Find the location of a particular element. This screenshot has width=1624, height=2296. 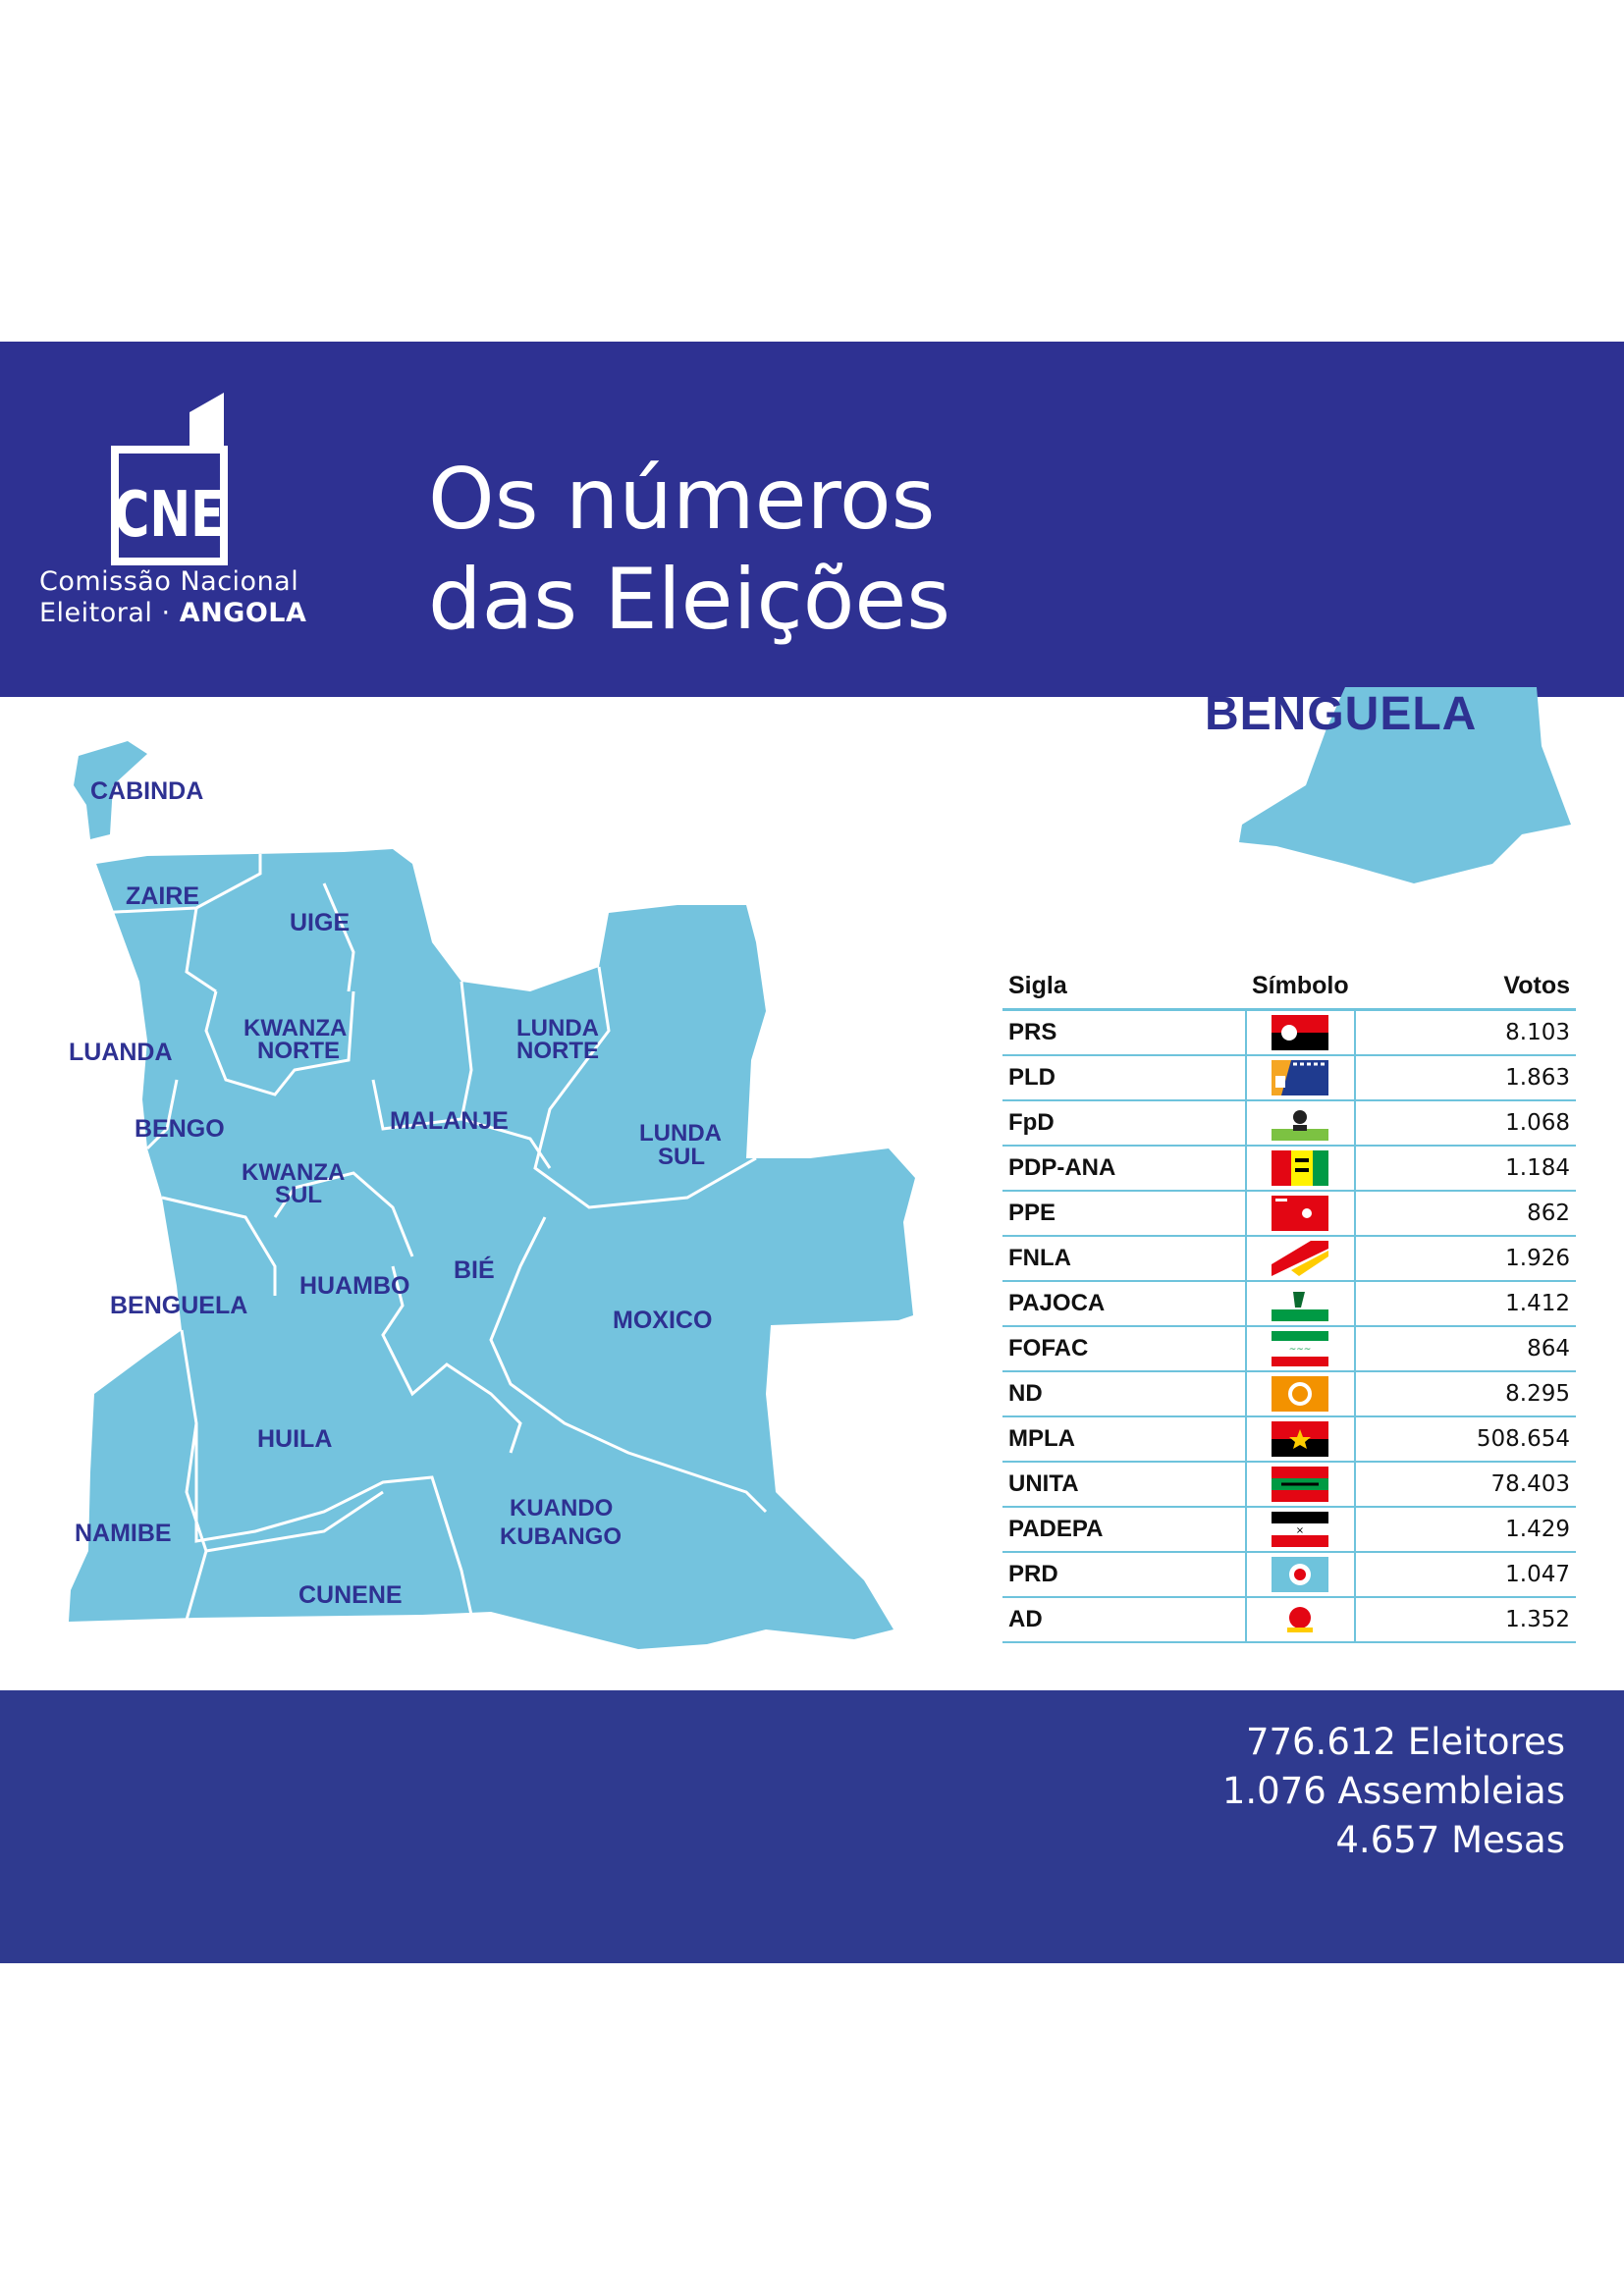

table-row: FpD 1.068 is located at coordinates (1289, 1123).